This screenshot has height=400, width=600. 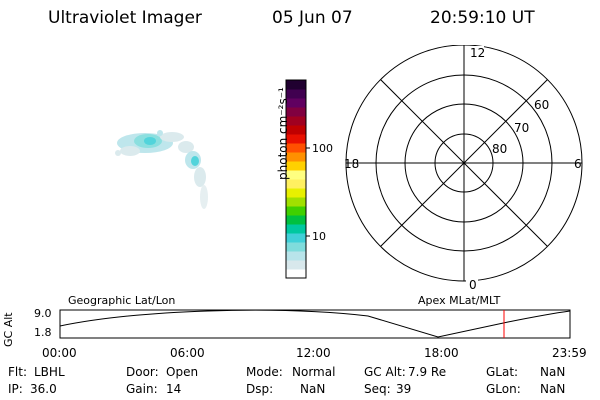 I want to click on time-tick-0: 00:00, so click(x=59, y=353).